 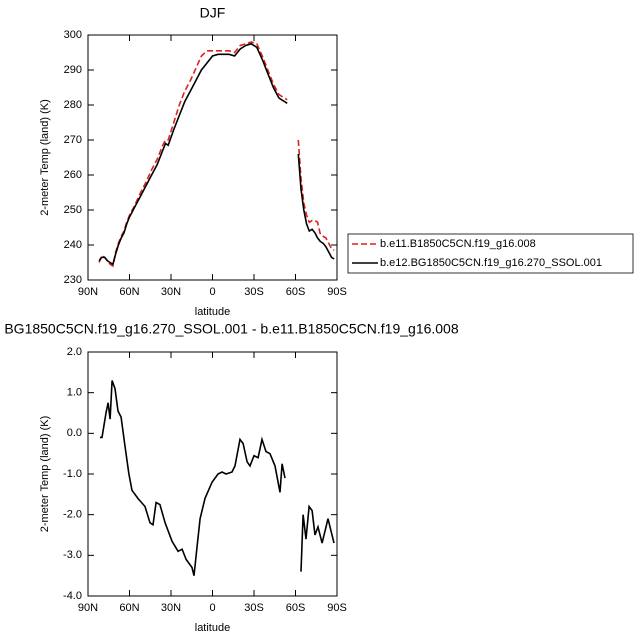 I want to click on y-tick-label: 270, so click(x=73, y=140).